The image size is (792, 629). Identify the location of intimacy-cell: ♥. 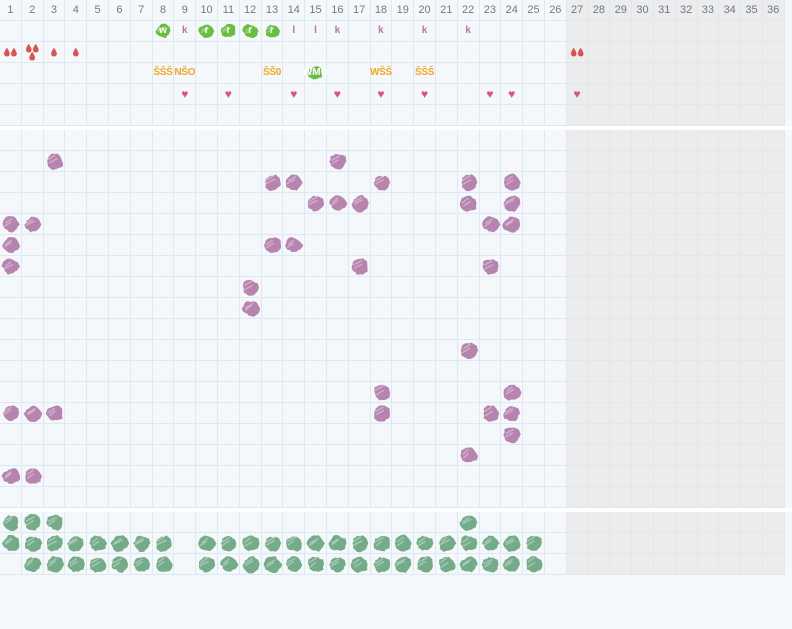
(381, 94).